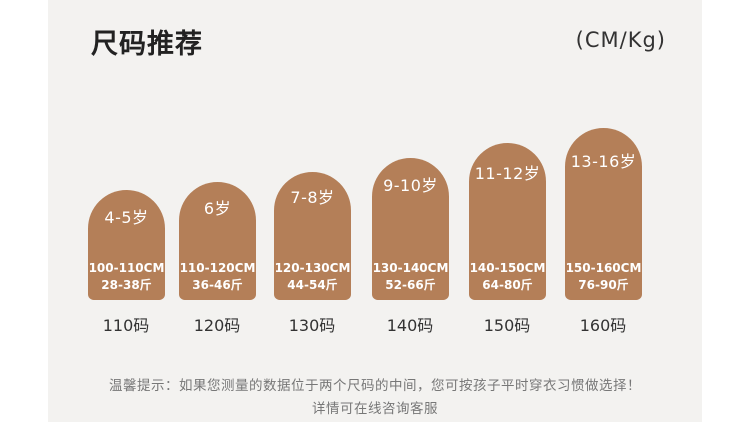 This screenshot has width=750, height=422. What do you see at coordinates (375, 409) in the screenshot?
I see `contact-text: 详情可在线咨询客服` at bounding box center [375, 409].